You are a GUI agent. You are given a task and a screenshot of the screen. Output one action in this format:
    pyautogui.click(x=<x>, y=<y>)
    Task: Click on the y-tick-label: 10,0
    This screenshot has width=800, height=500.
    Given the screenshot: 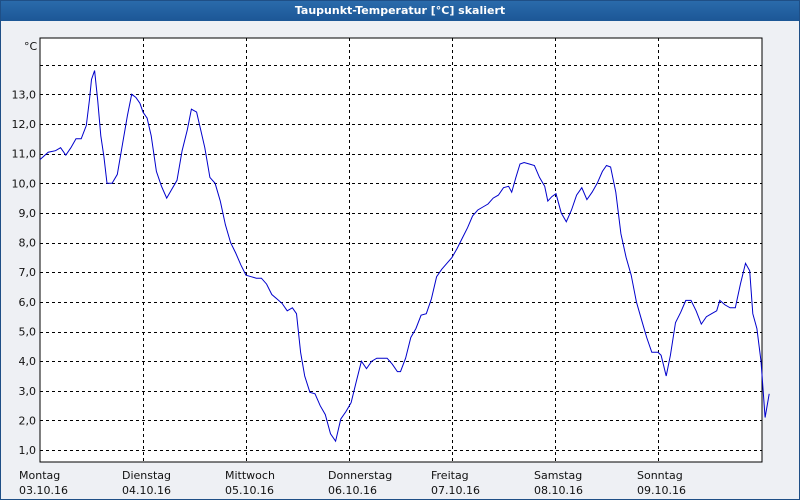 What is the action you would take?
    pyautogui.click(x=24, y=183)
    